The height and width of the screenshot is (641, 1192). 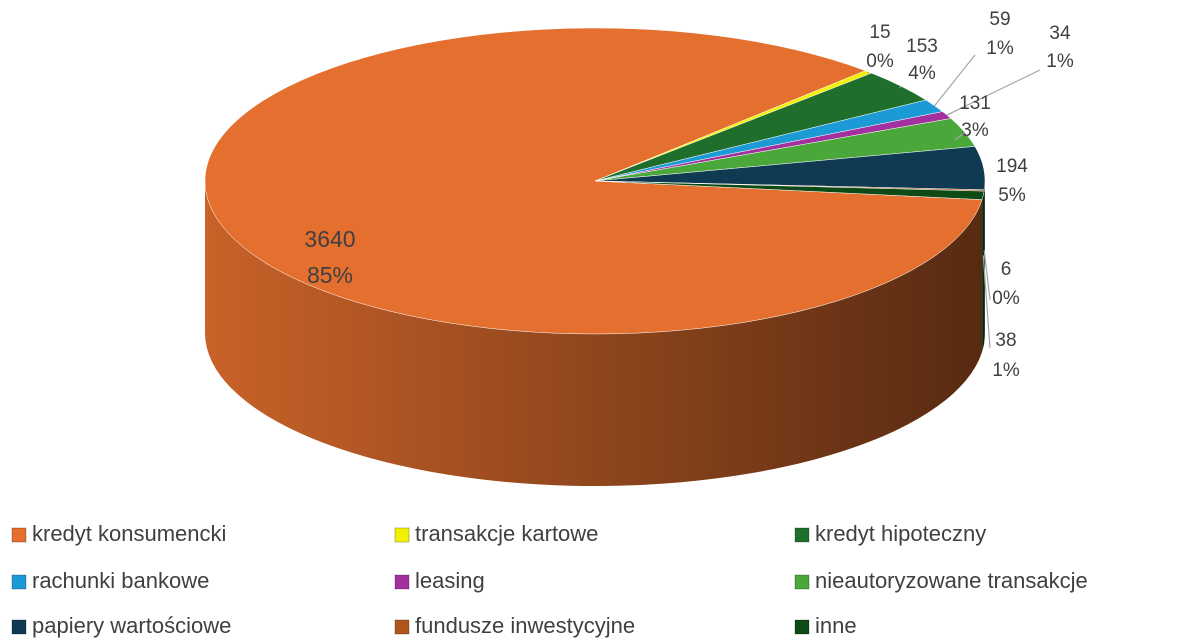 I want to click on legend-label: transakcje kartowe, so click(x=506, y=533).